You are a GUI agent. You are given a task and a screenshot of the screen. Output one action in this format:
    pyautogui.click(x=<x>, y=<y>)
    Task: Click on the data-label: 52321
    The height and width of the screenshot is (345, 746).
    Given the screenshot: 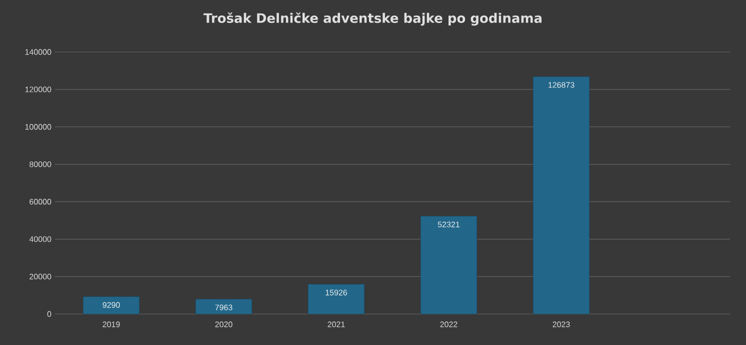 What is the action you would take?
    pyautogui.click(x=449, y=225)
    